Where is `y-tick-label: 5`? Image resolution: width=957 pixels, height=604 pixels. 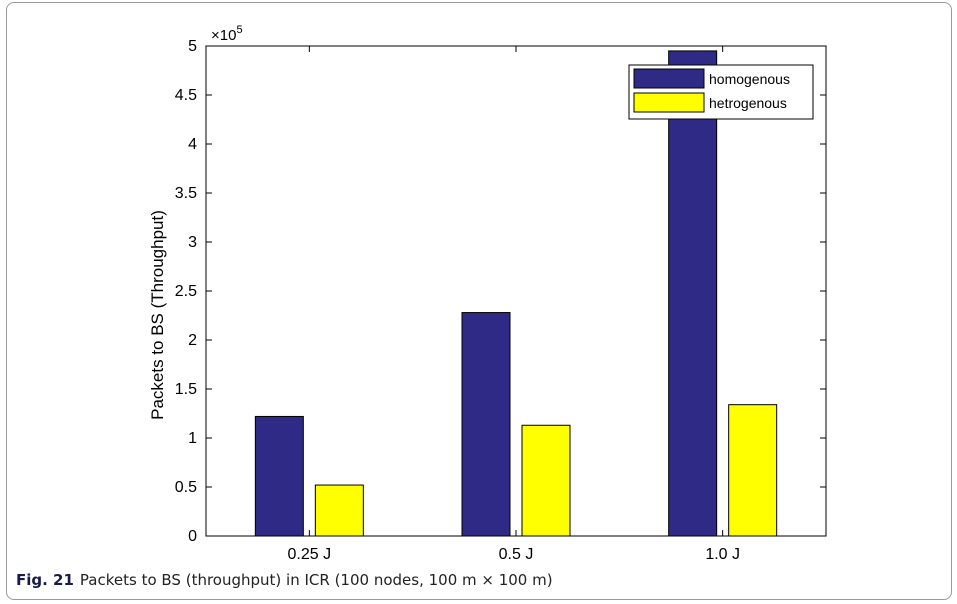 y-tick-label: 5 is located at coordinates (192, 46).